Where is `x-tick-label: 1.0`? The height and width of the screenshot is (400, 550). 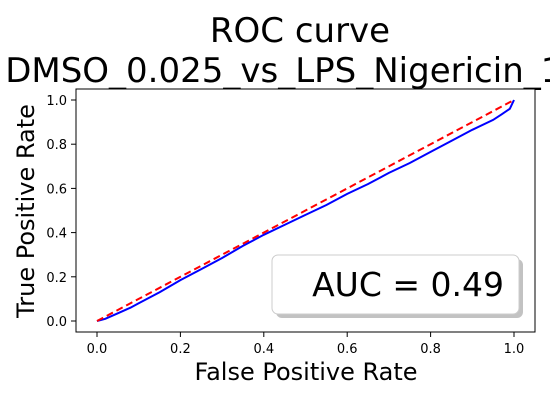 x-tick-label: 1.0 is located at coordinates (514, 349).